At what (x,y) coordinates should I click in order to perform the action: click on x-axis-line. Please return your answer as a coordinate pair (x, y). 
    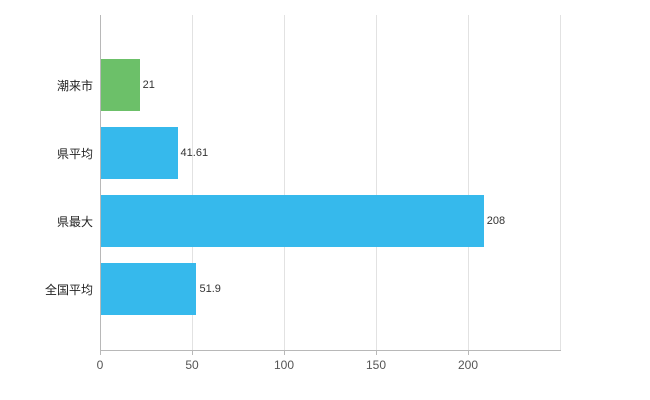
    Looking at the image, I should click on (330, 350).